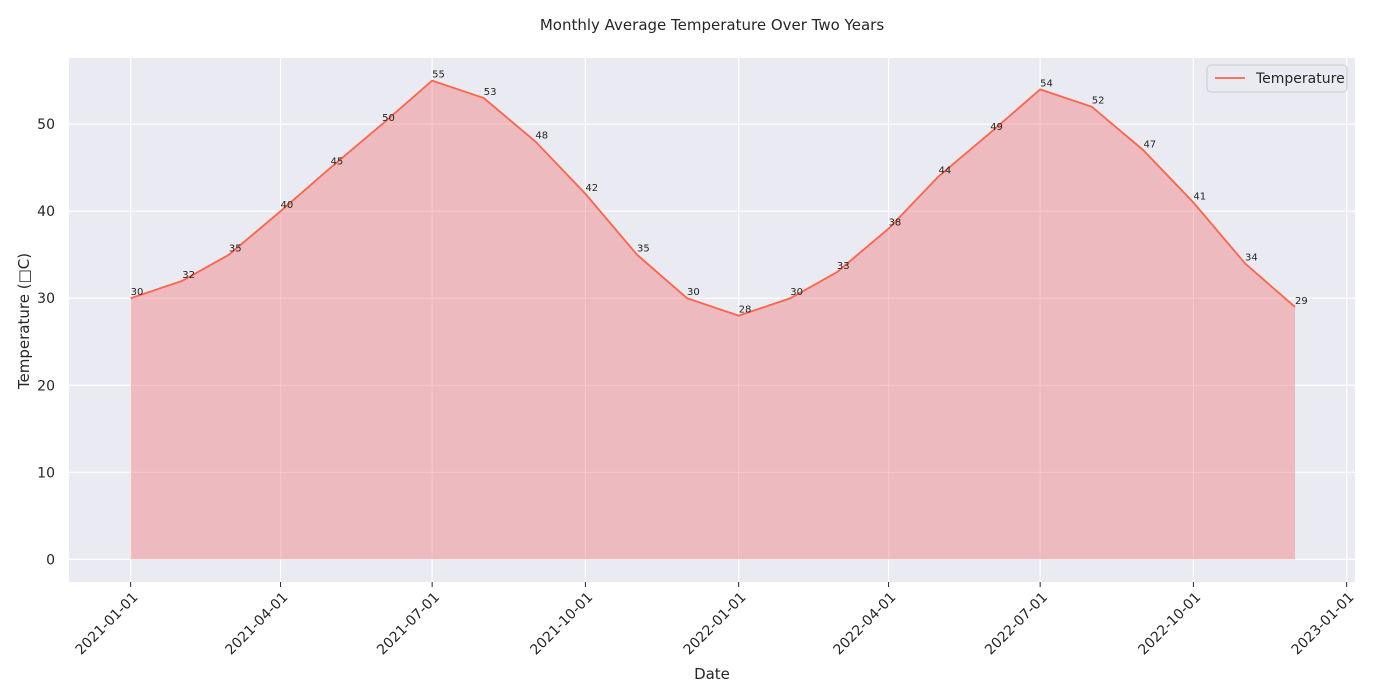 This screenshot has width=1400, height=700. What do you see at coordinates (712, 674) in the screenshot?
I see `x-axis-label: Date` at bounding box center [712, 674].